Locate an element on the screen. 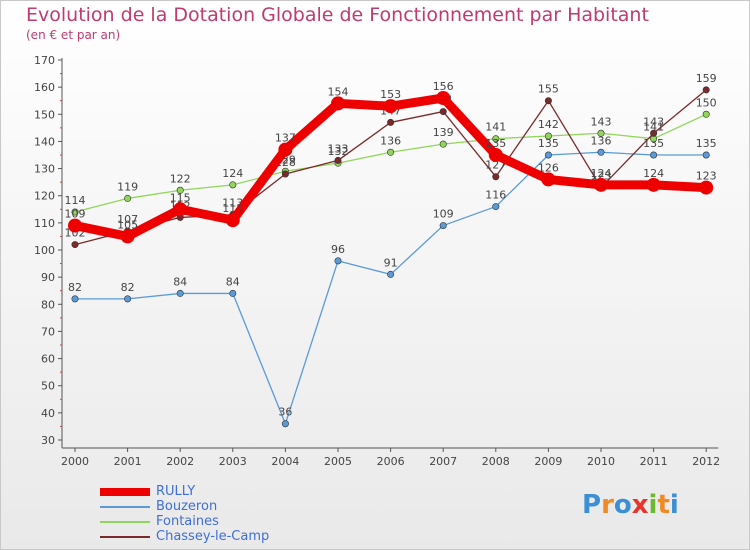  logo-letter-3: x is located at coordinates (640, 505).